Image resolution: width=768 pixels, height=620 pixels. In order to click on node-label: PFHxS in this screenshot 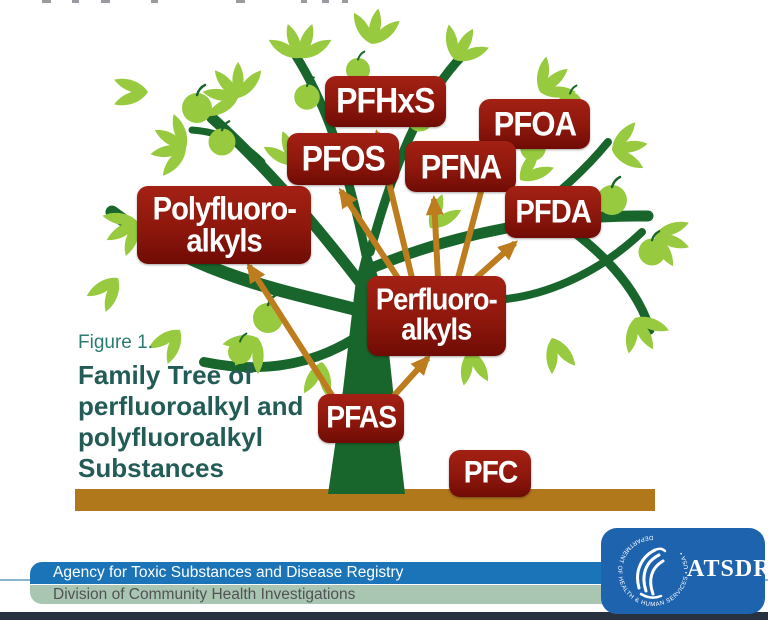, I will do `click(385, 101)`.